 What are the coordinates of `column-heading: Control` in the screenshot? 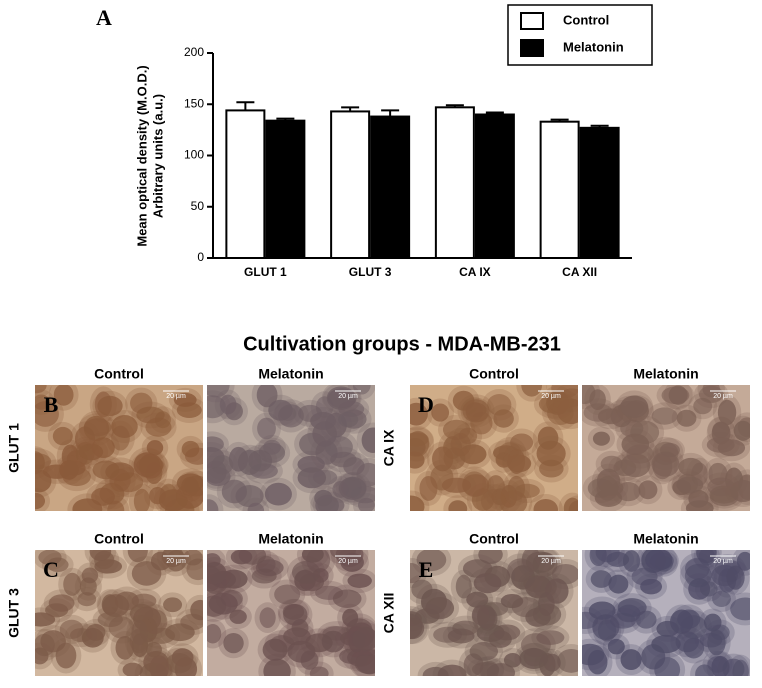 It's located at (119, 374).